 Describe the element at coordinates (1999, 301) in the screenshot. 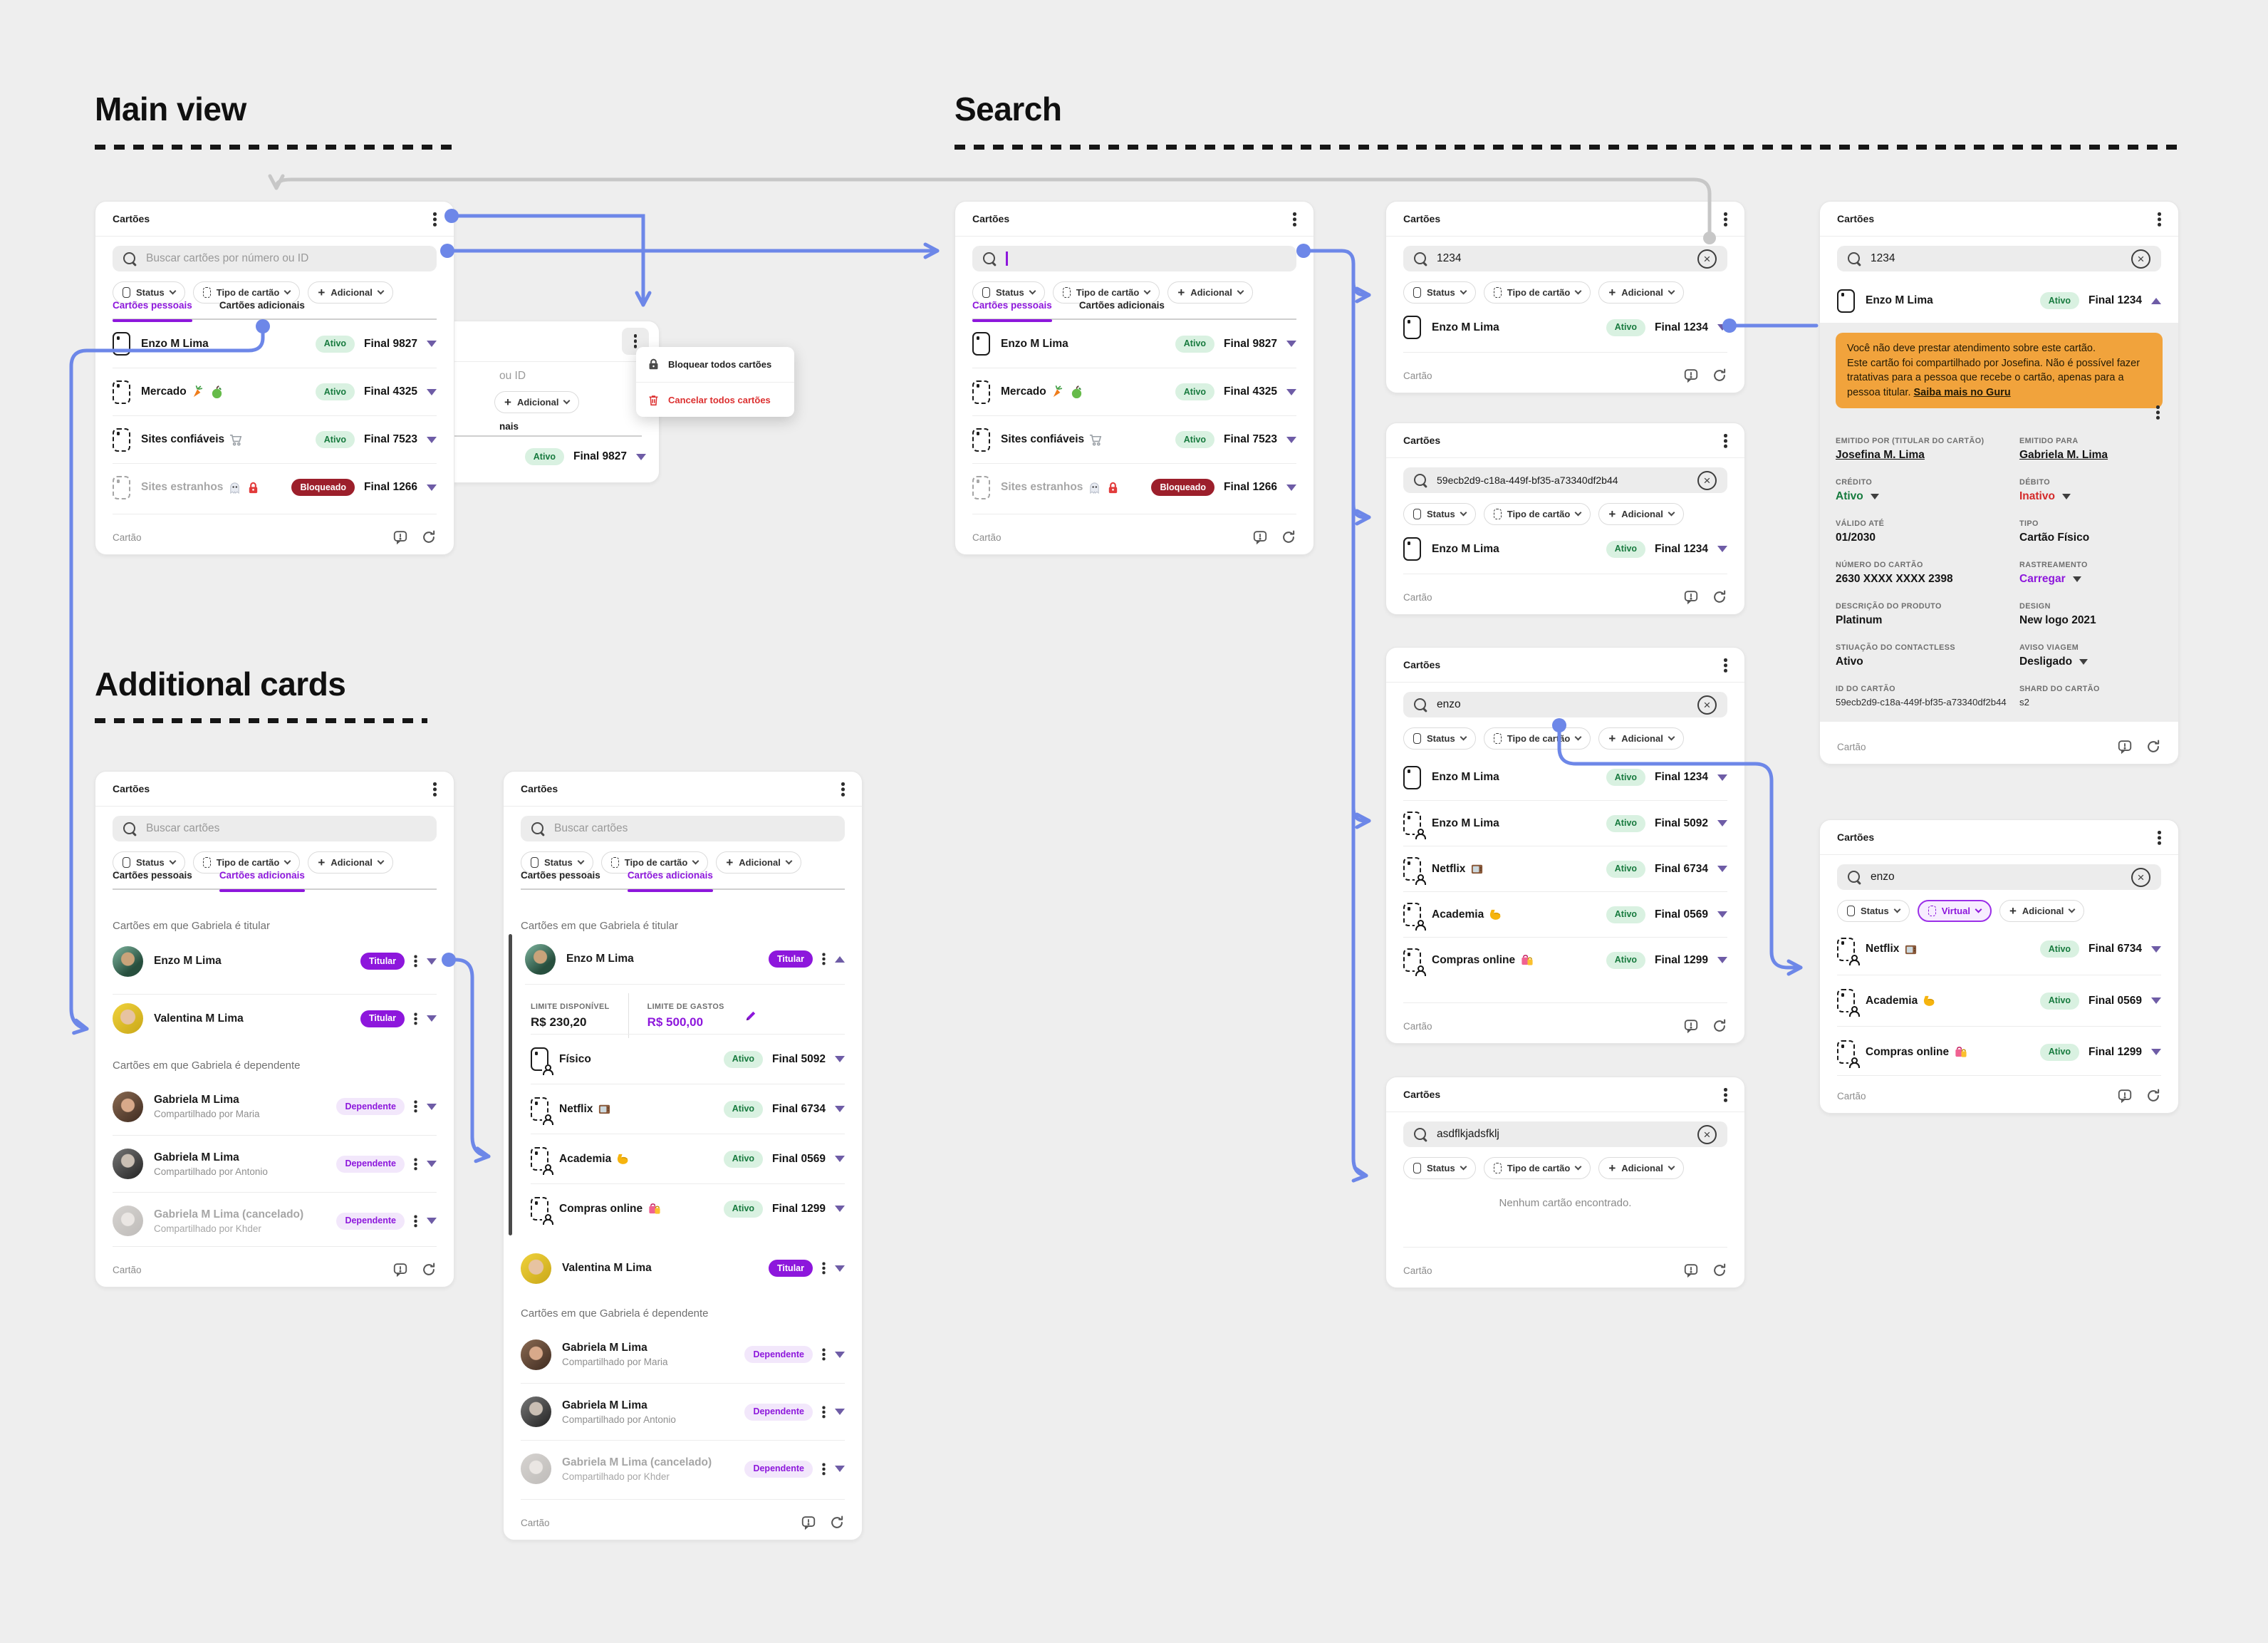

I see `card-row-expanded: Enzo M Lima Ativo Final 1234` at that location.